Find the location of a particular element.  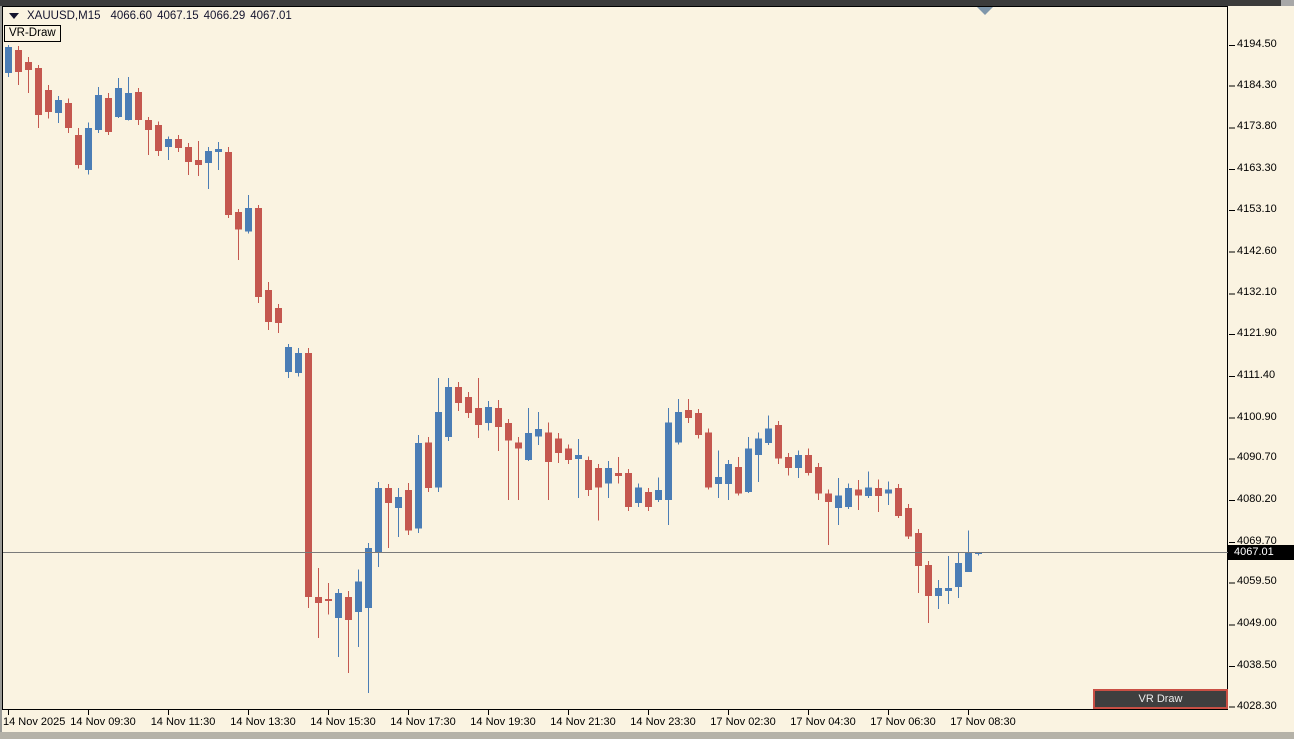

price-axis-label: 4100.90 is located at coordinates (1257, 416).